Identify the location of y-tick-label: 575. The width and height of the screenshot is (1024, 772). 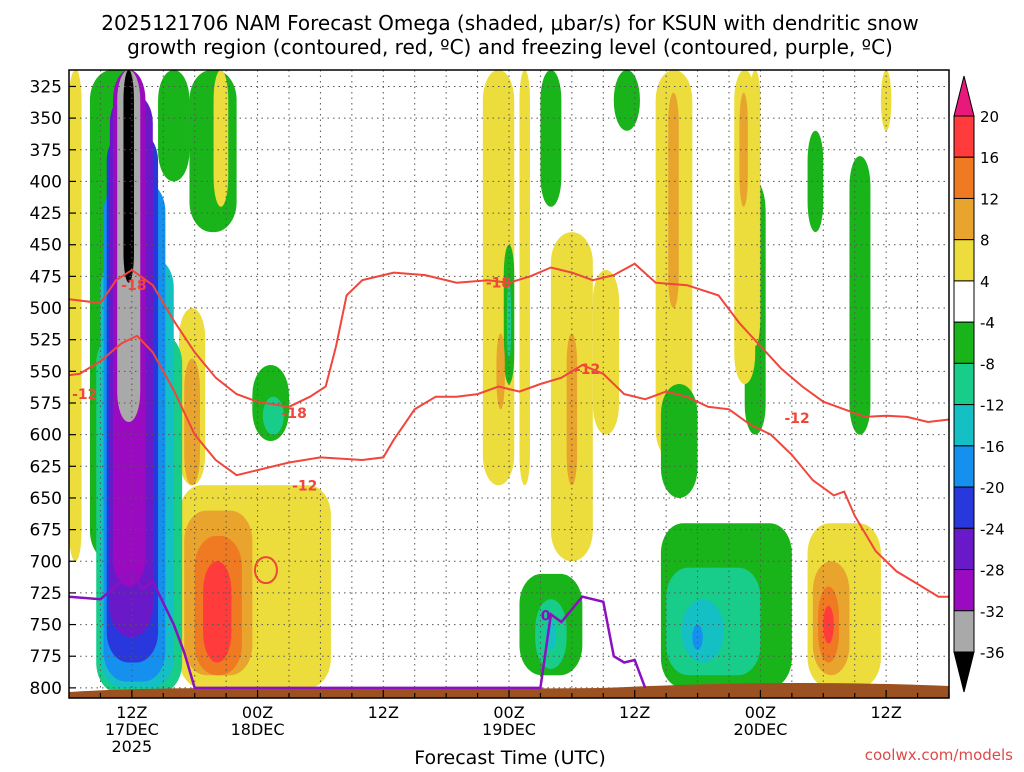
(46, 404).